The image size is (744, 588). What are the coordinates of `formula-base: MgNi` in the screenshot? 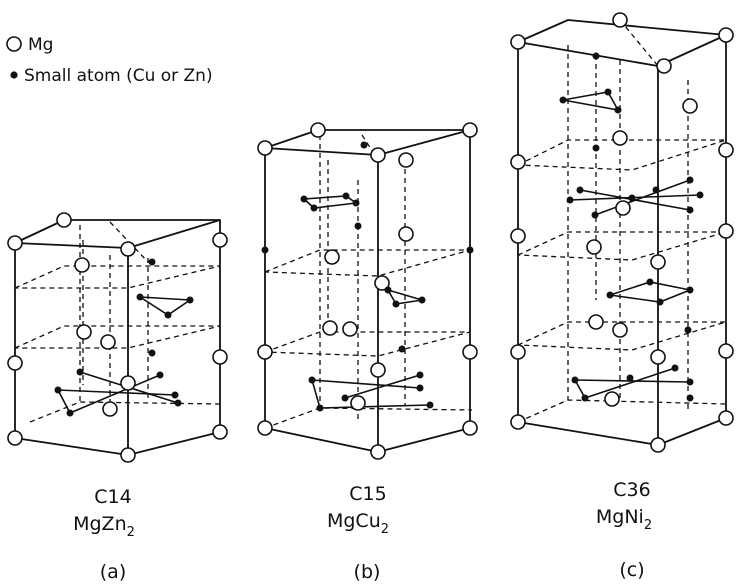 It's located at (620, 517).